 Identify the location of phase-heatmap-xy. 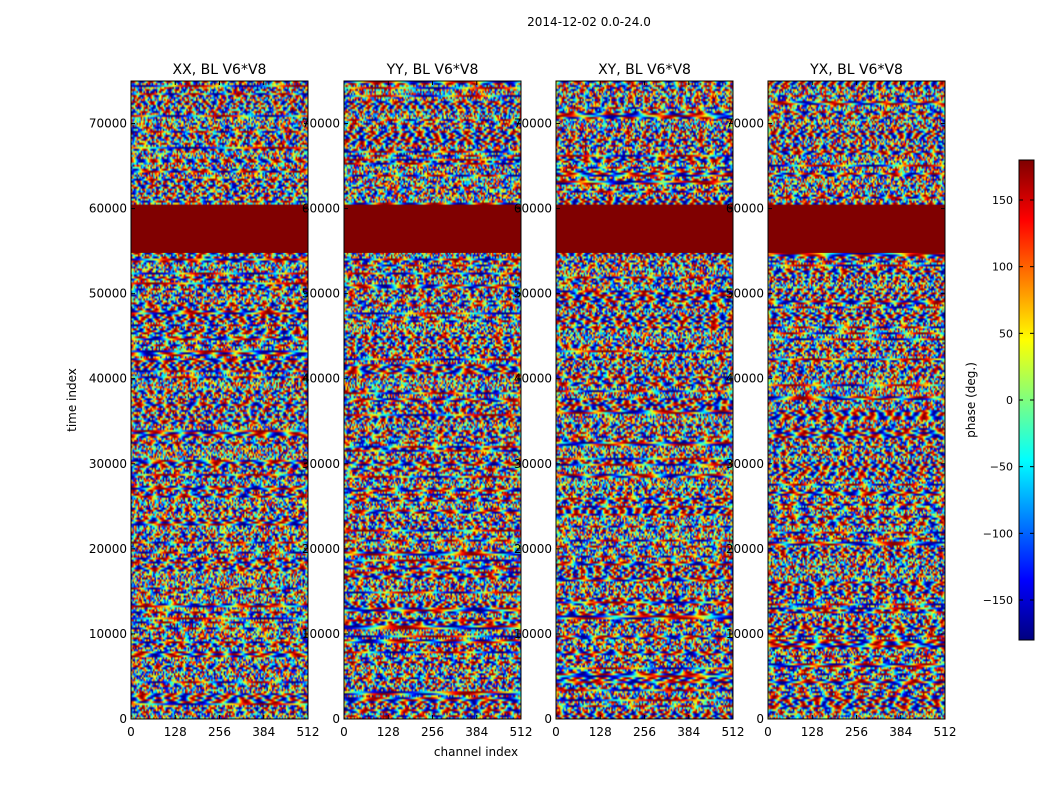
(644, 400).